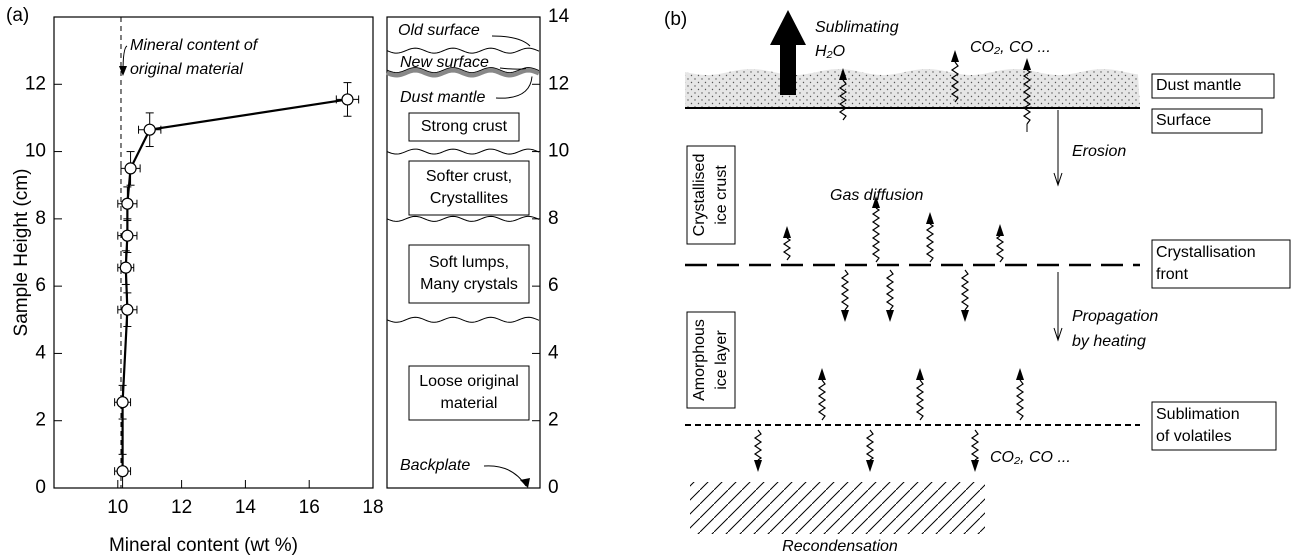 This screenshot has height=556, width=1296. Describe the element at coordinates (721, 195) in the screenshot. I see `box-label: ice crust` at that location.